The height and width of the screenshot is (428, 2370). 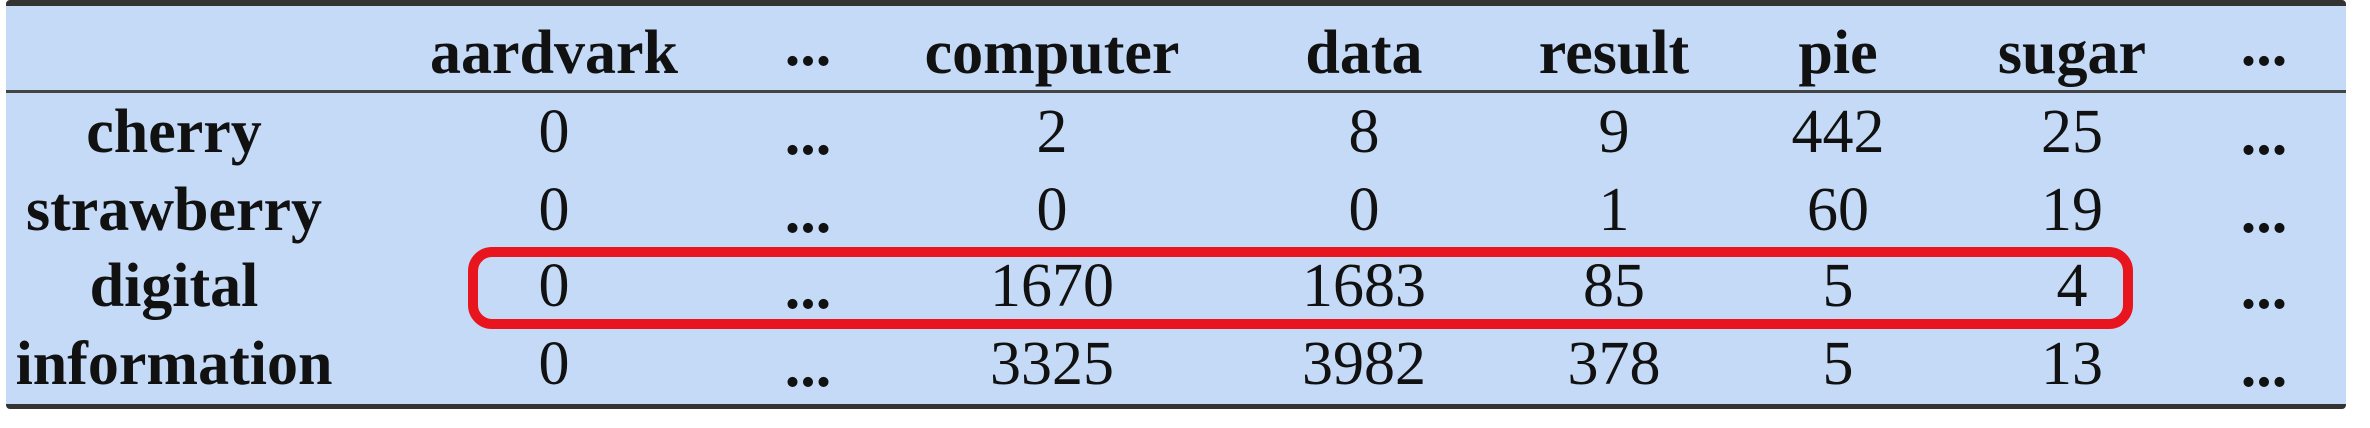 I want to click on table-cell: 2, so click(x=1052, y=132).